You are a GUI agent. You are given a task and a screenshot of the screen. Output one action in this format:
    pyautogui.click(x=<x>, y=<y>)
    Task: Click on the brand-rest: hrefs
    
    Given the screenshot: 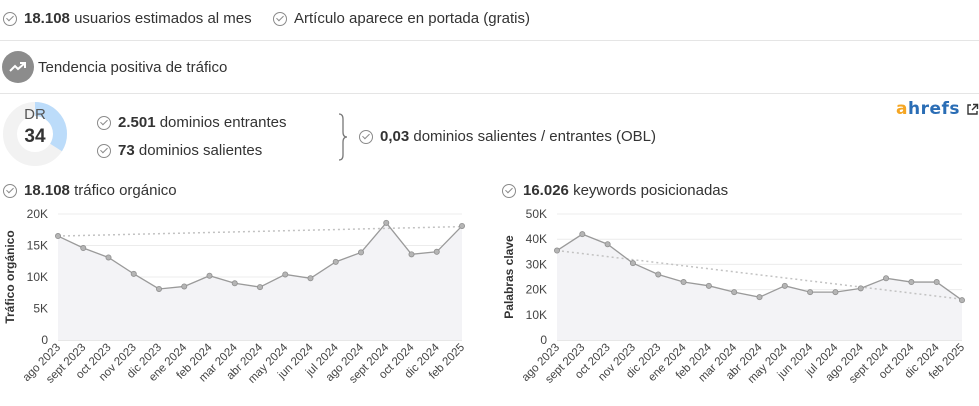 What is the action you would take?
    pyautogui.click(x=934, y=109)
    